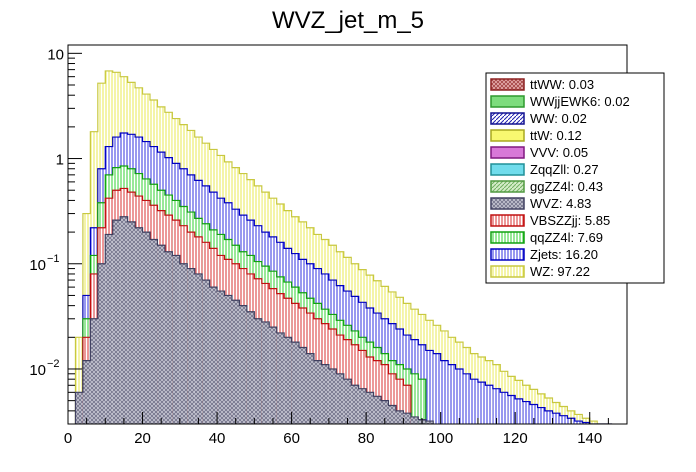  Describe the element at coordinates (507, 84) in the screenshot. I see `legend-swatch-ttWW` at that location.